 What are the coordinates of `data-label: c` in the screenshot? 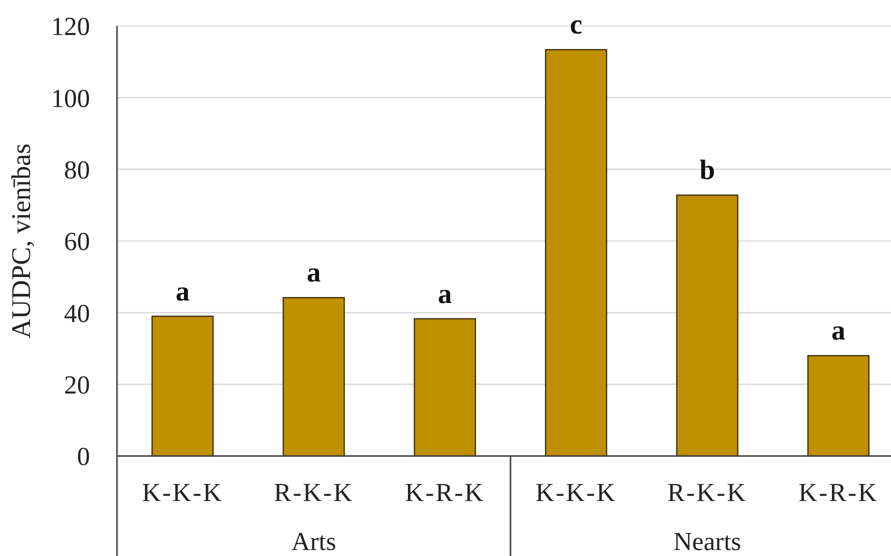 It's located at (576, 25).